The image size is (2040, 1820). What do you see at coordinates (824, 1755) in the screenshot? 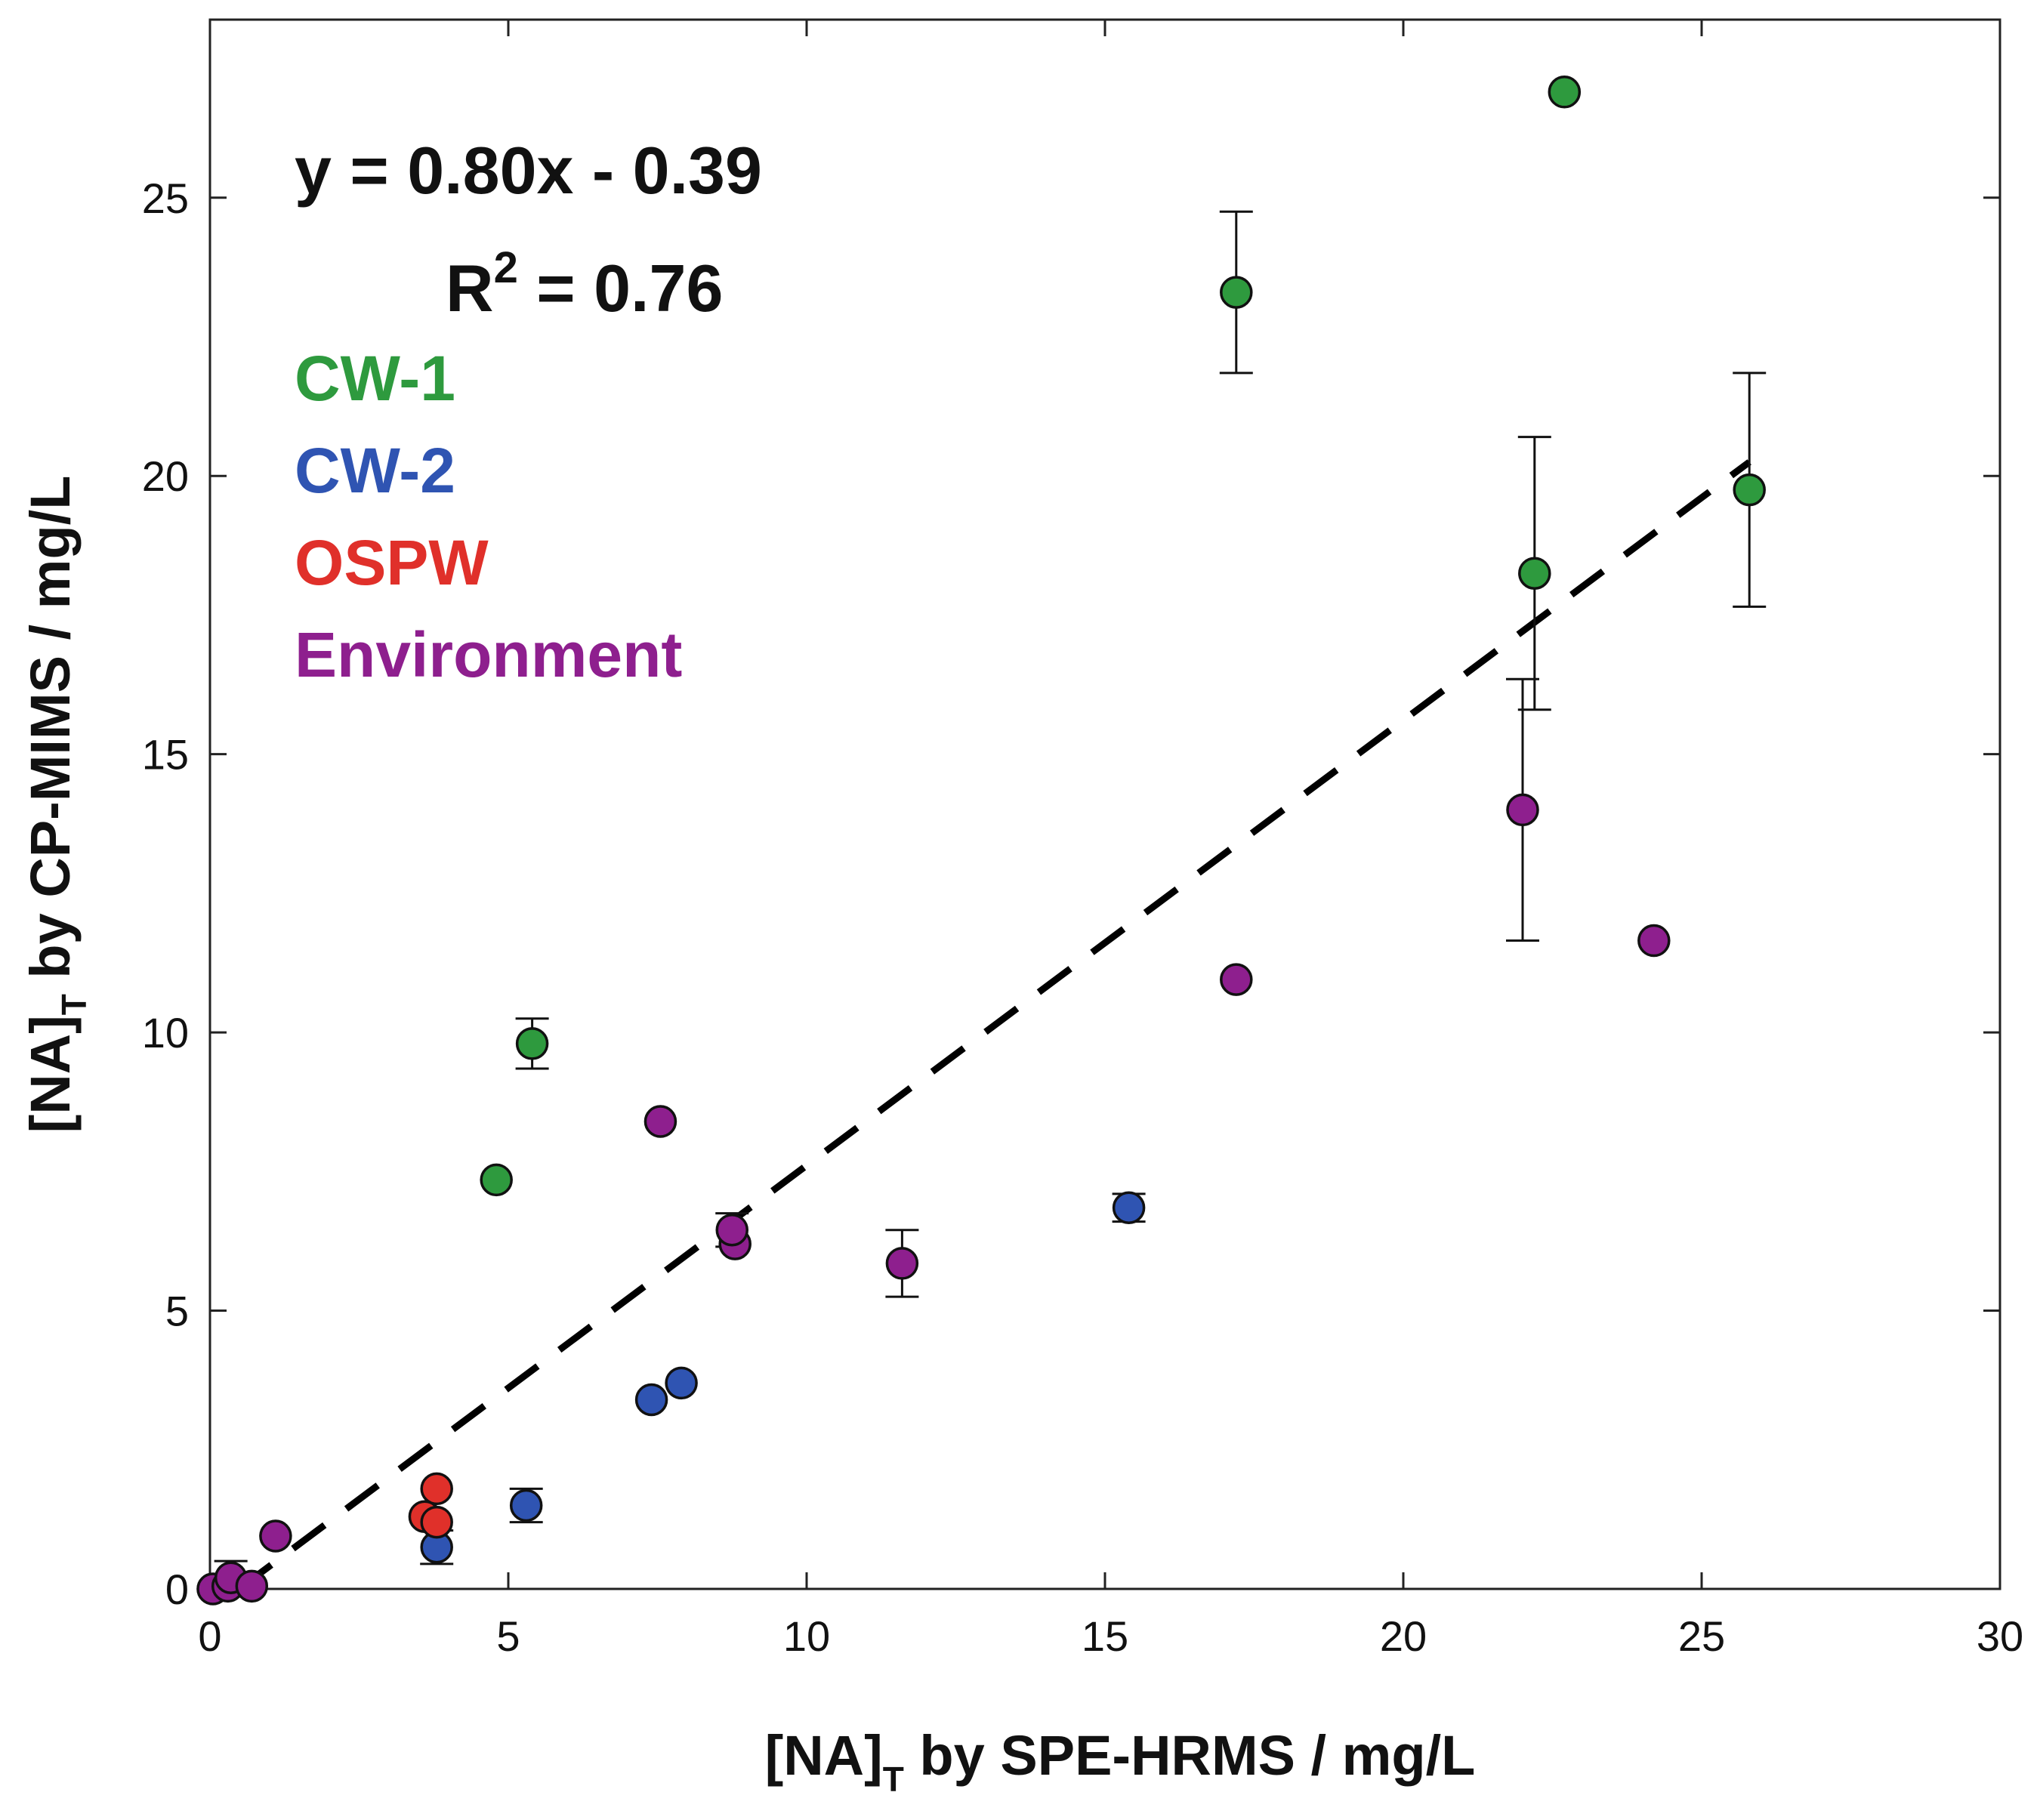
I see `x-axis-title-main: [NA]` at bounding box center [824, 1755].